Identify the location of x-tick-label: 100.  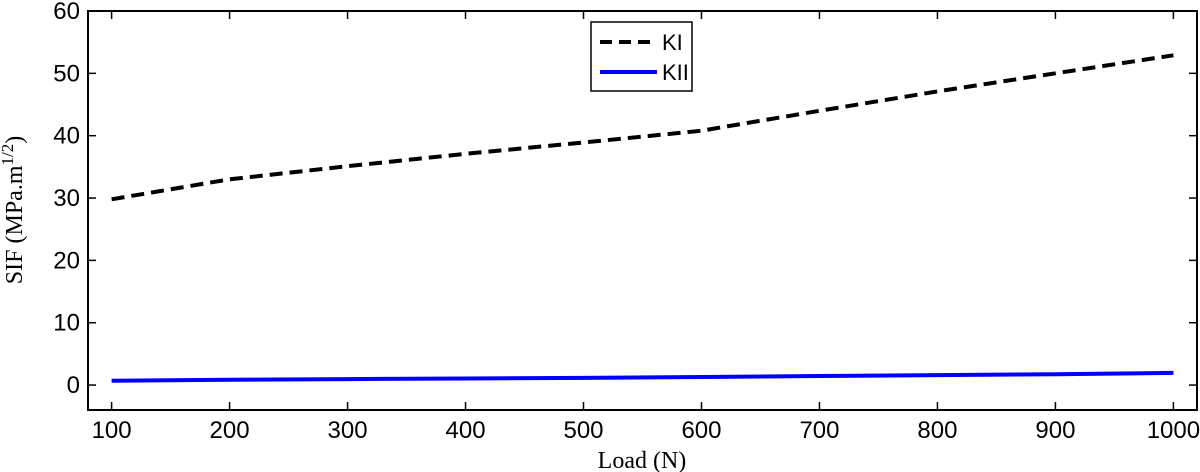
(112, 430).